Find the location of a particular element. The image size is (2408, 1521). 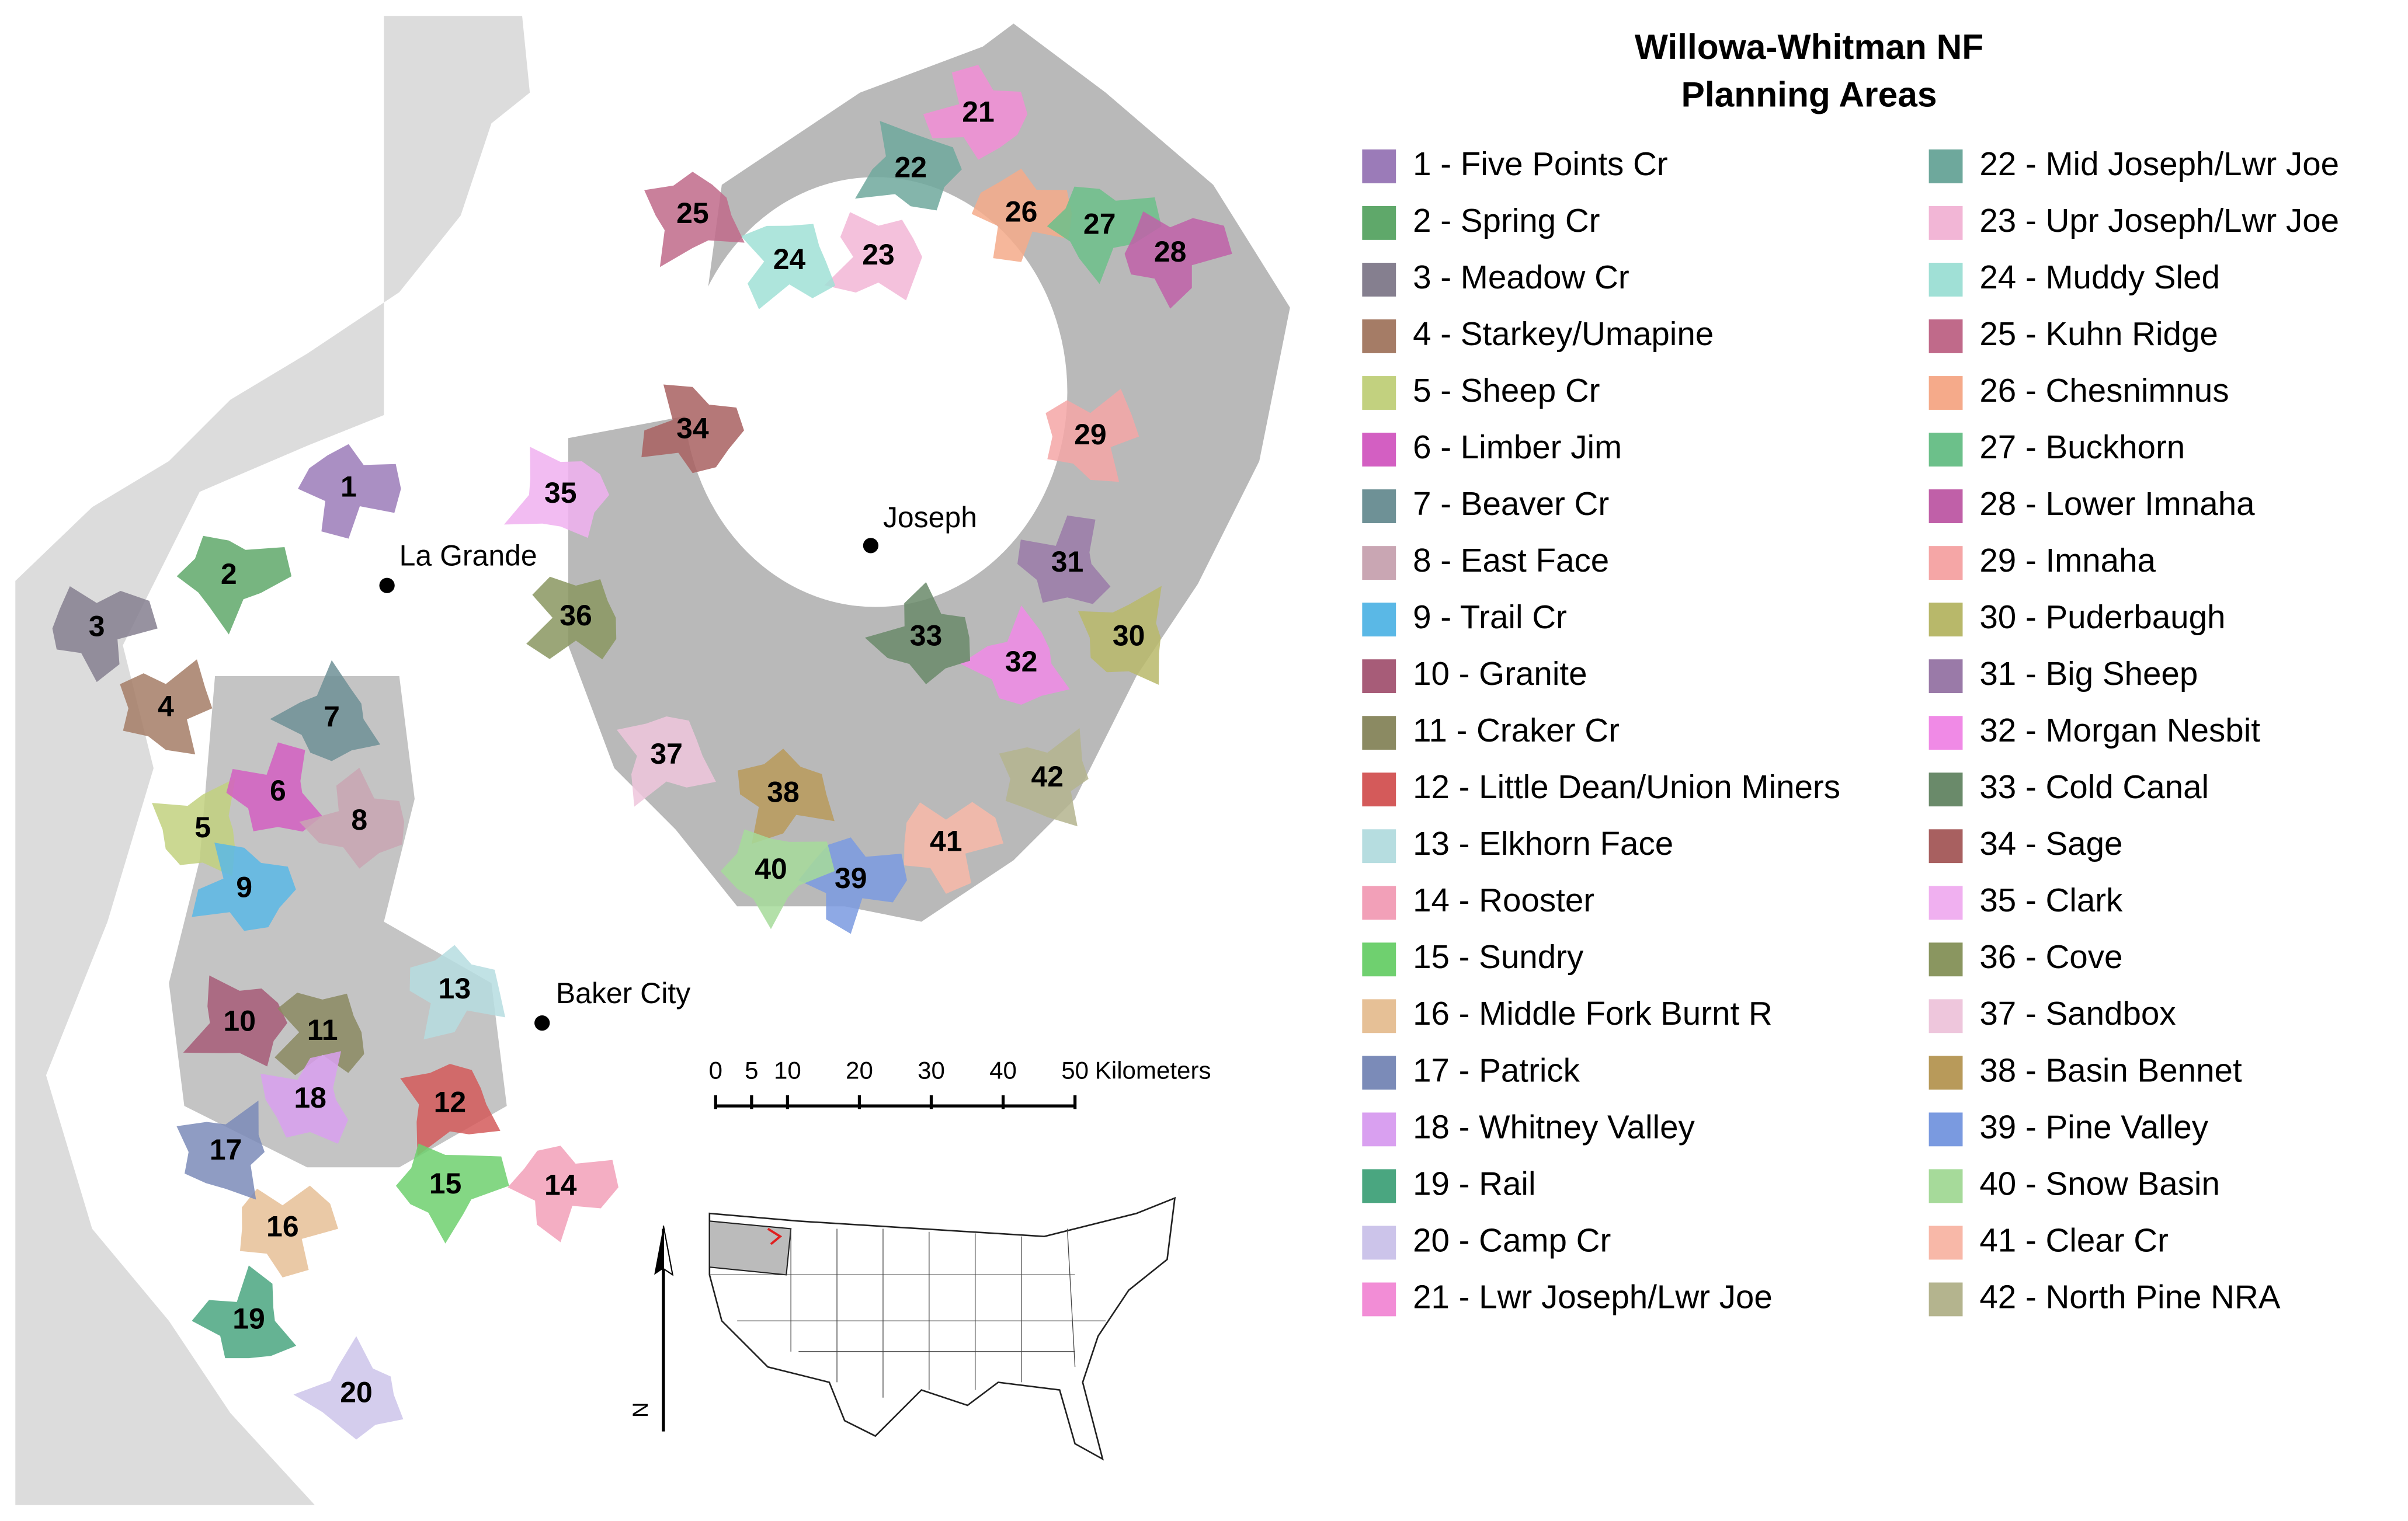

legend-label: 37 - Sandbox is located at coordinates (2077, 1013).